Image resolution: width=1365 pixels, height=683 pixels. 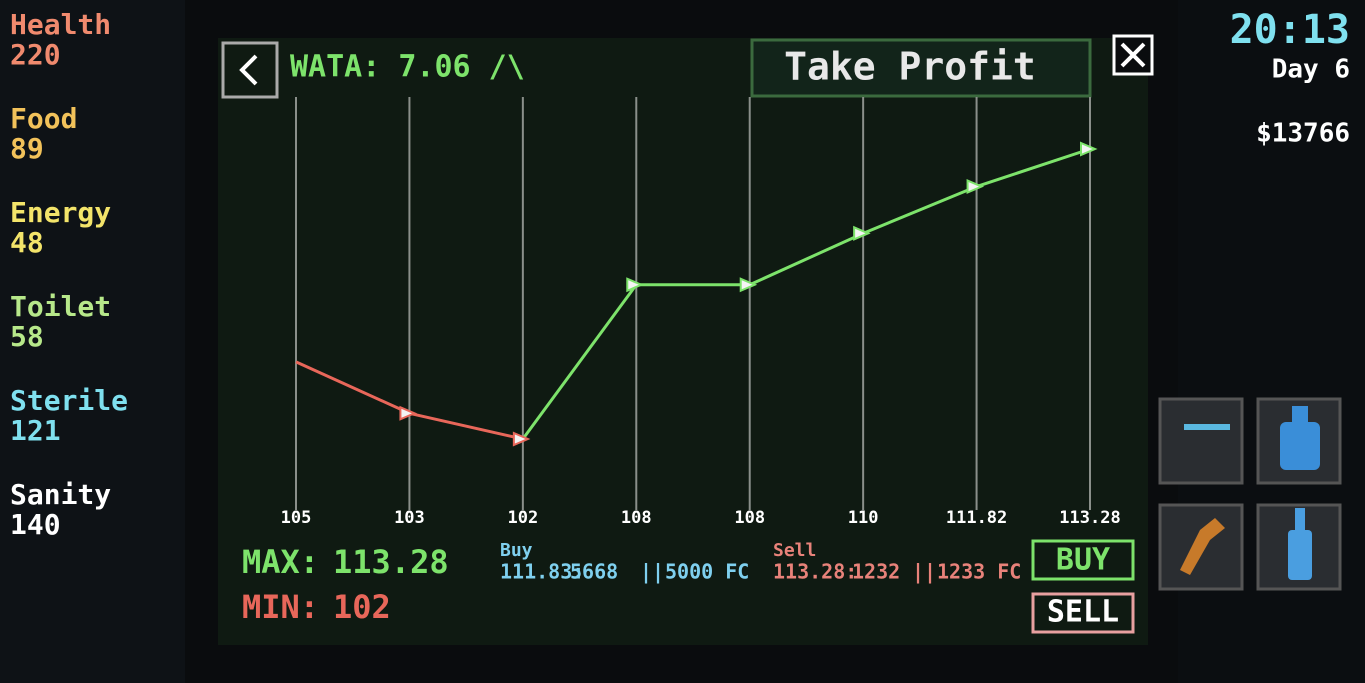 I want to click on slot, so click(x=1201, y=441).